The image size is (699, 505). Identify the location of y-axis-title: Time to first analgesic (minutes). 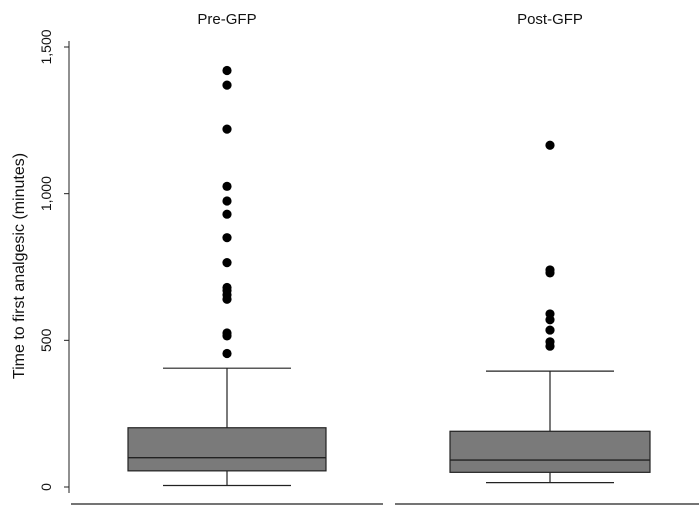
(19, 266).